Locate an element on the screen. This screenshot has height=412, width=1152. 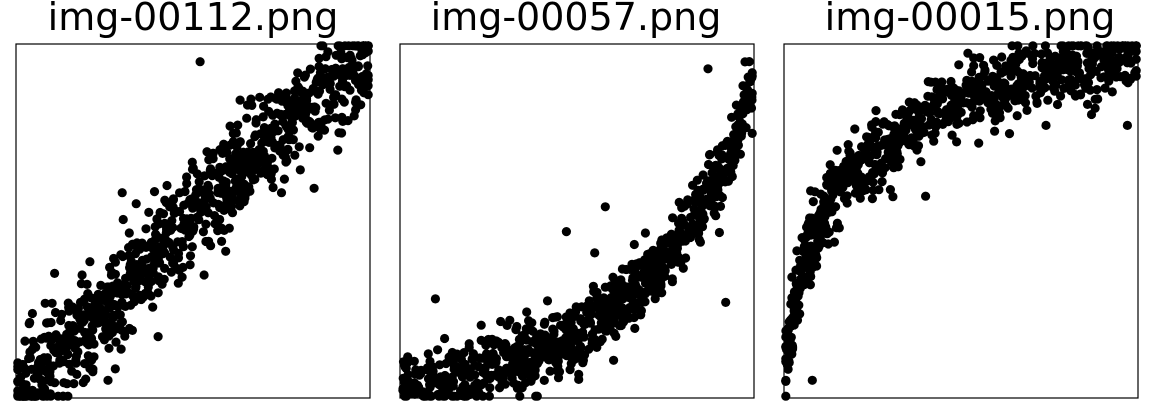
panel-title-2: img-00057.png is located at coordinates (576, 19).